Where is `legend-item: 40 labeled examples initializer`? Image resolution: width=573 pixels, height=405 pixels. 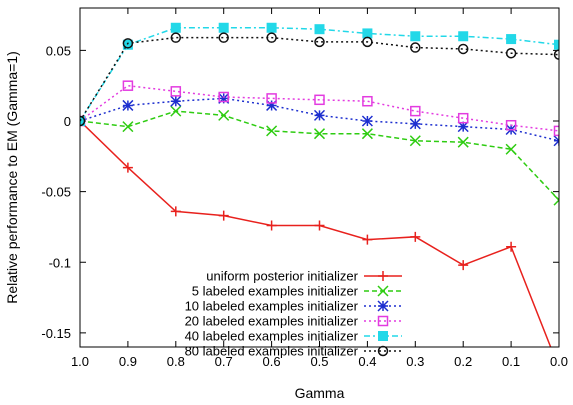
legend-item: 40 labeled examples initializer is located at coordinates (293, 336).